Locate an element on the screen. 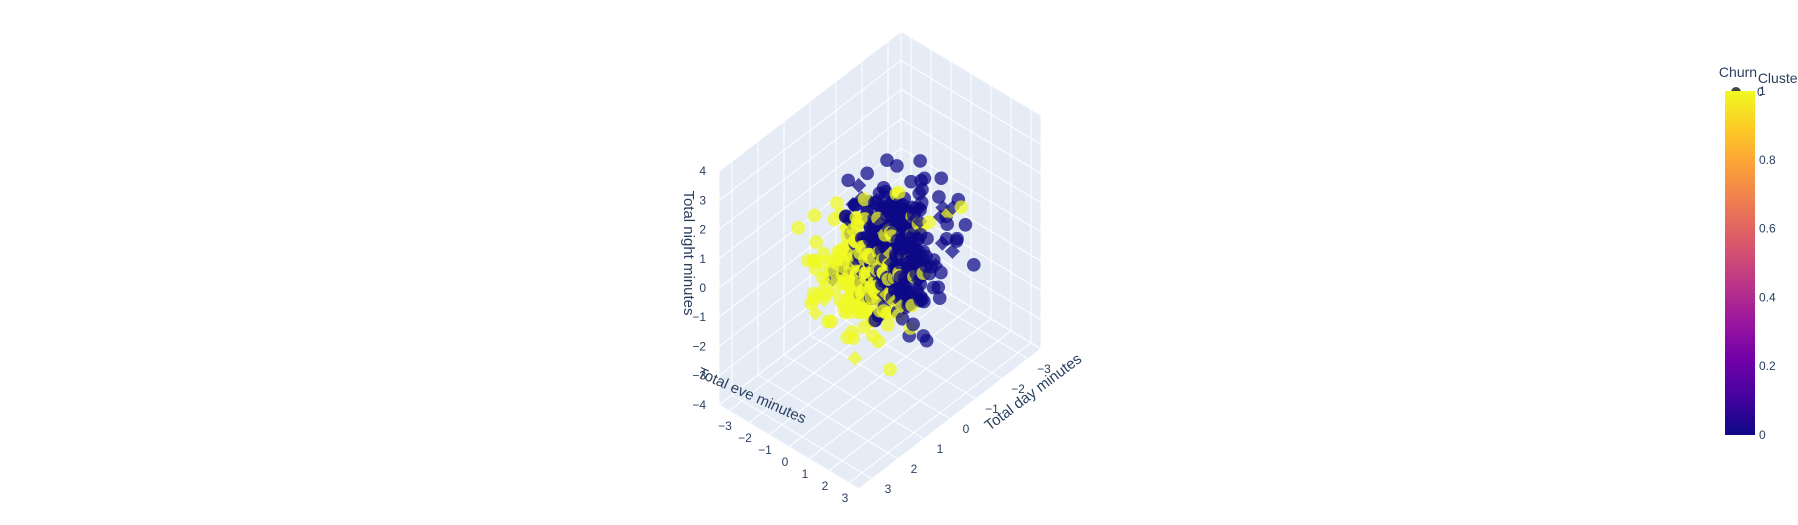  colorbar-tick-label: 0 is located at coordinates (1762, 435).